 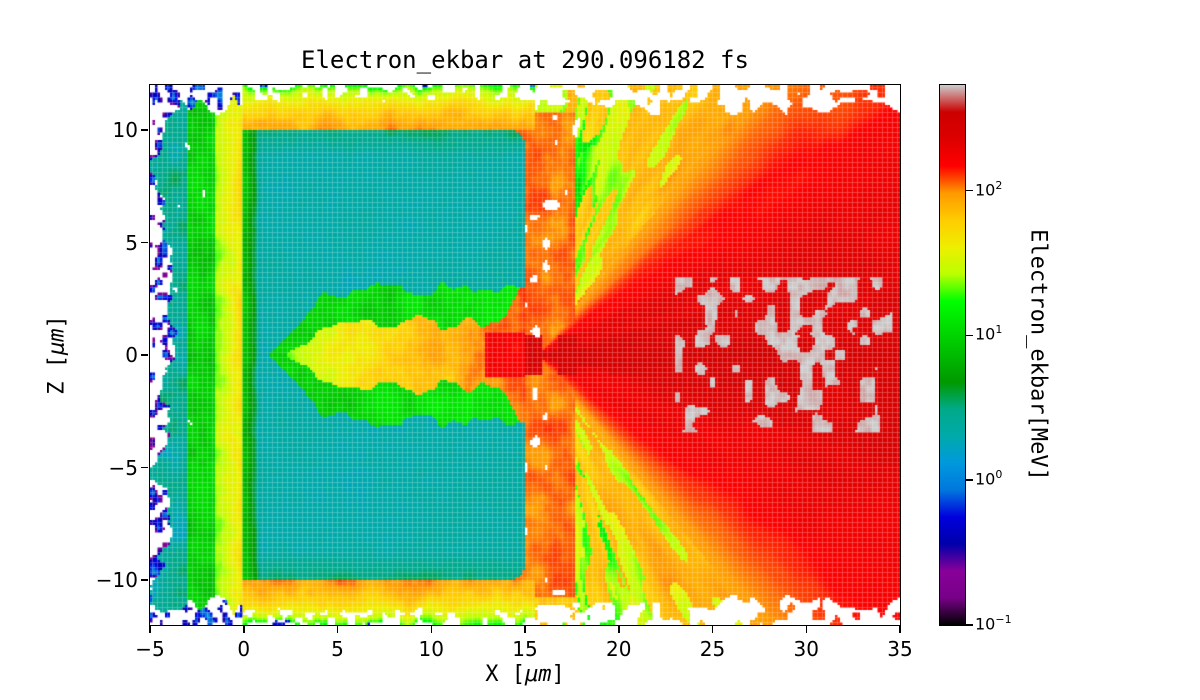 I want to click on x-tick-label: 20, so click(x=619, y=649).